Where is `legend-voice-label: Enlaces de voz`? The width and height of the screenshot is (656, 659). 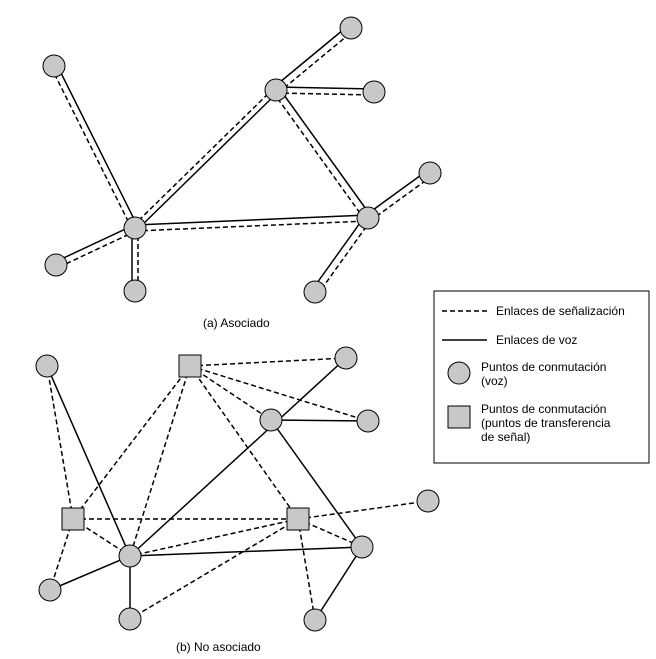
legend-voice-label: Enlaces de voz is located at coordinates (536, 340).